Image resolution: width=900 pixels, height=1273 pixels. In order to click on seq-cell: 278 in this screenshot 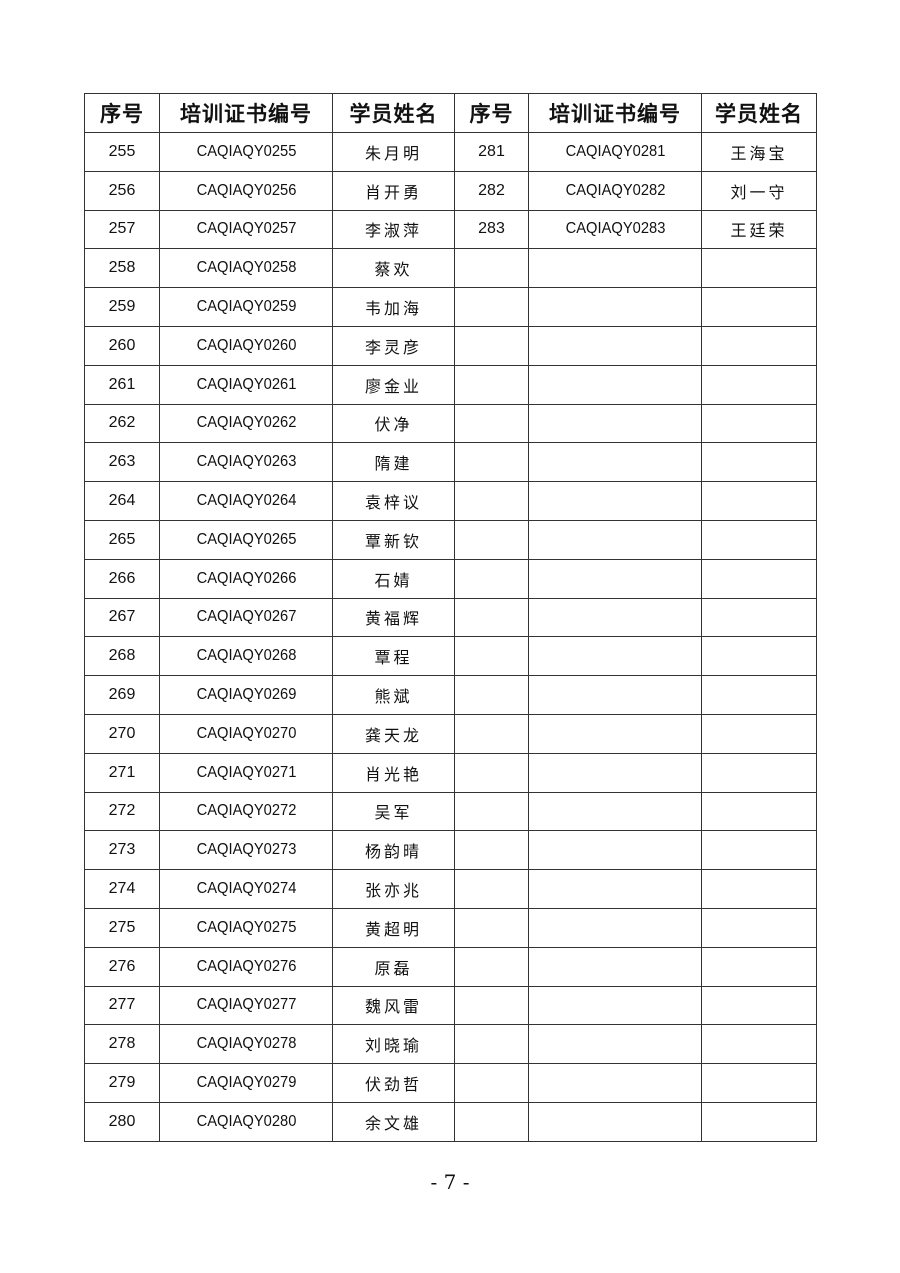, I will do `click(122, 1044)`.